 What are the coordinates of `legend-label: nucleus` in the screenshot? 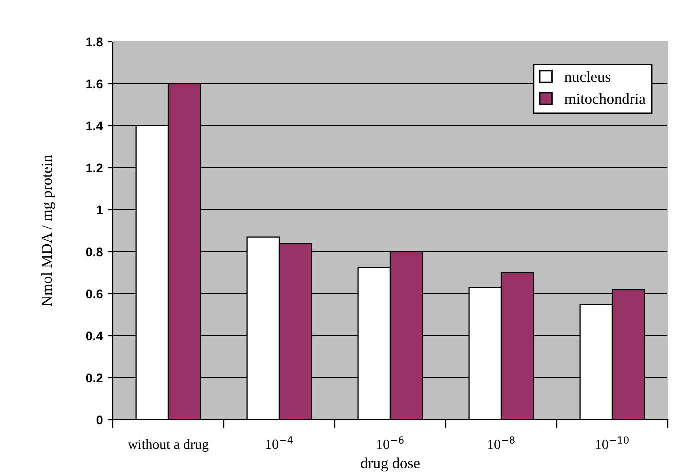 It's located at (587, 76).